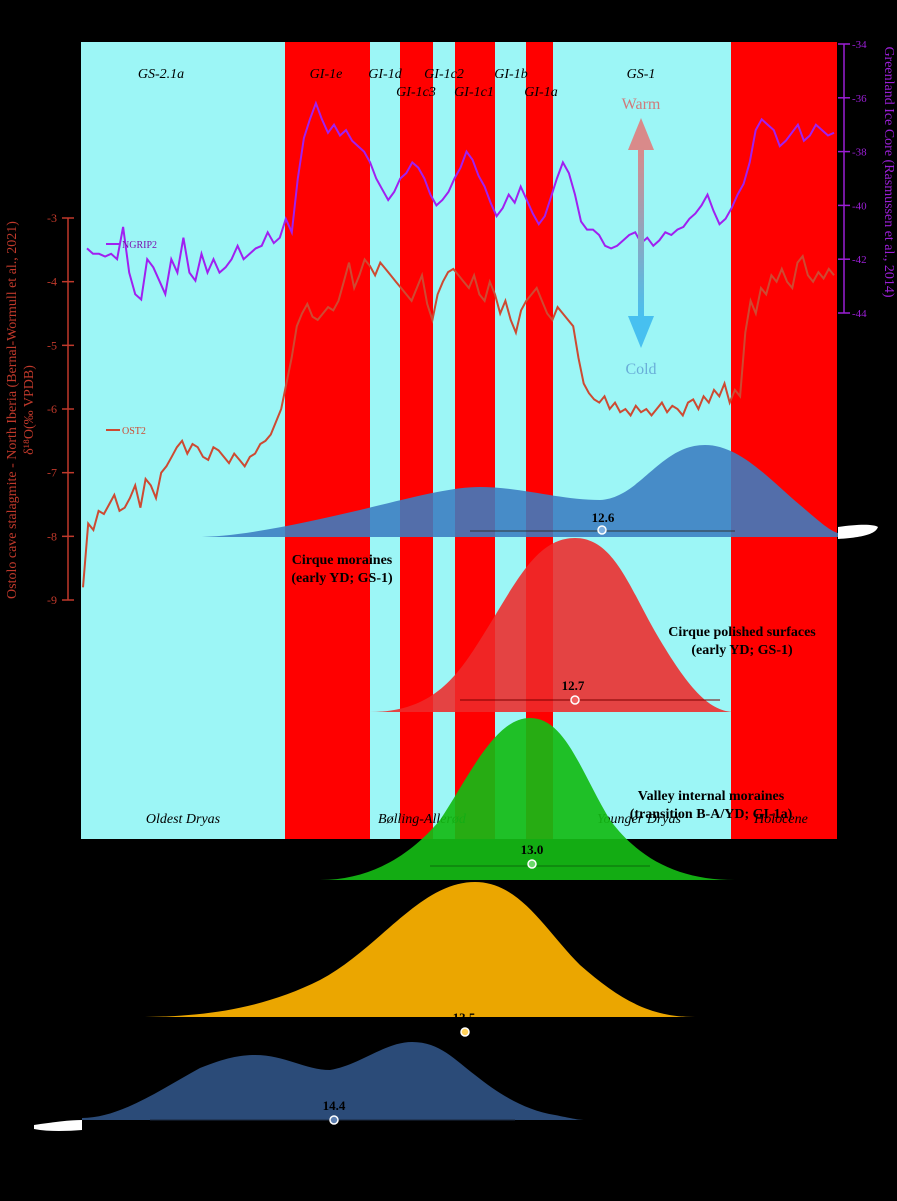 Image resolution: width=897 pixels, height=1201 pixels. What do you see at coordinates (742, 650) in the screenshot?
I see `dist-label-cirque-polished-2: (early YD; GS-1)` at bounding box center [742, 650].